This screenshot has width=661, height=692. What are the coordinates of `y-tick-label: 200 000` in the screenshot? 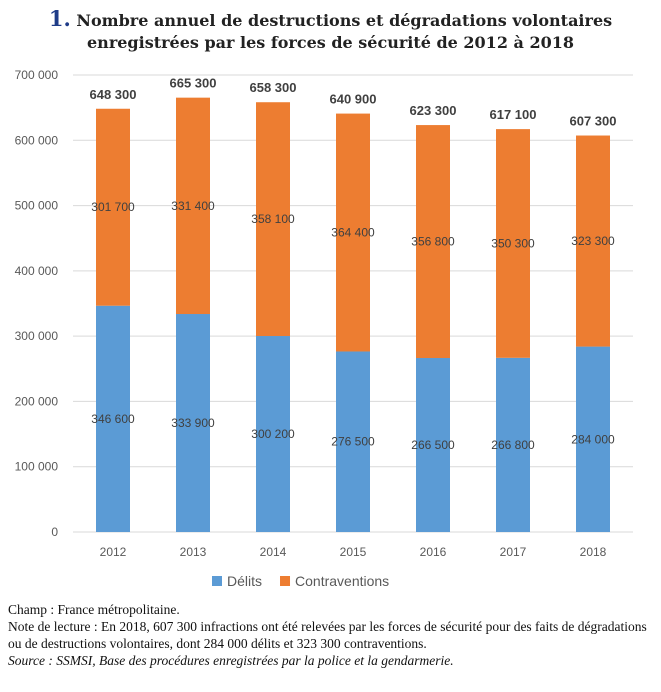 It's located at (37, 401).